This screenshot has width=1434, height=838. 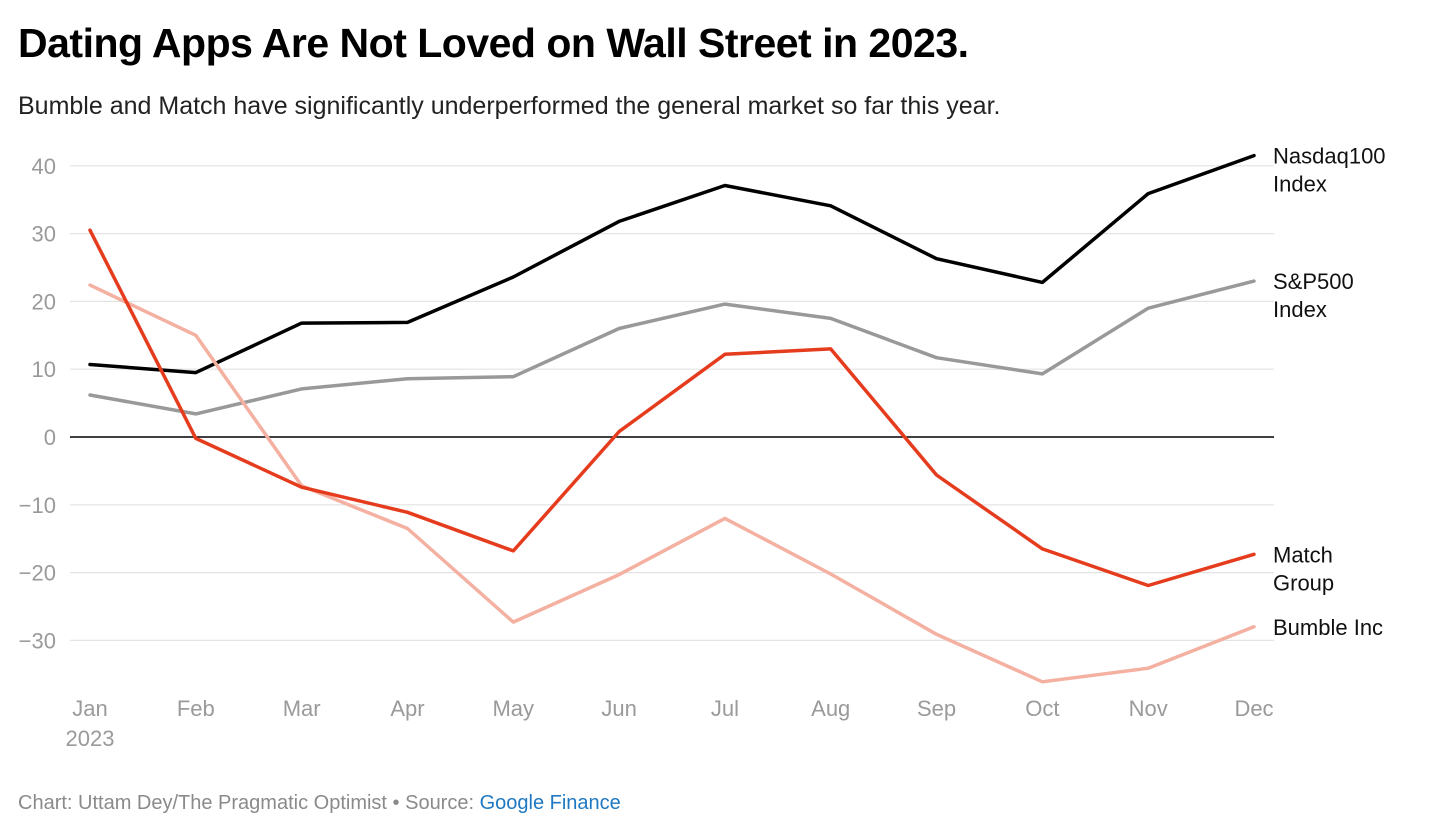 What do you see at coordinates (550, 803) in the screenshot?
I see `source-link: Google Finance` at bounding box center [550, 803].